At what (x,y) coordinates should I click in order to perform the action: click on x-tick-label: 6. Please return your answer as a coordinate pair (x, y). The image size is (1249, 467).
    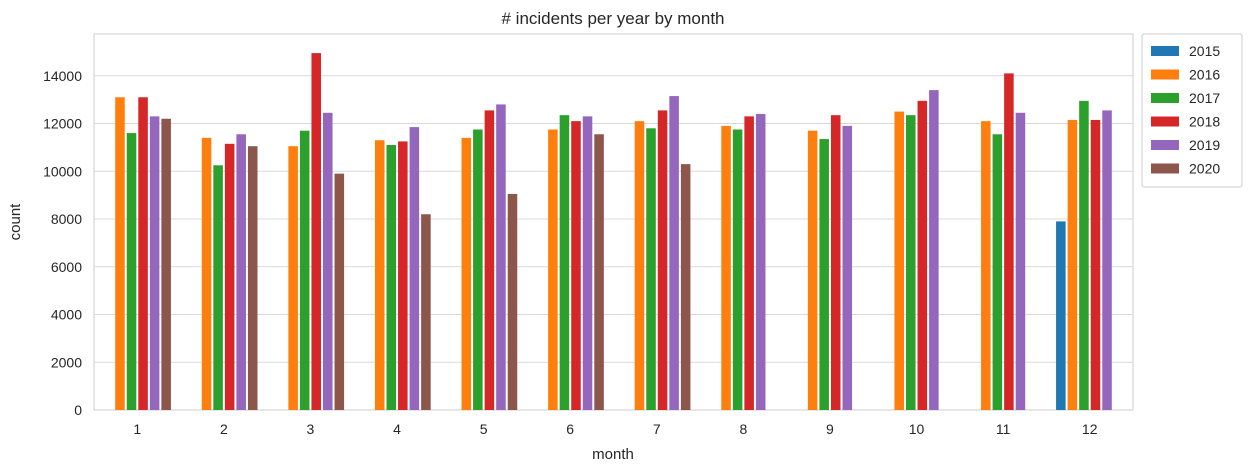
    Looking at the image, I should click on (570, 429).